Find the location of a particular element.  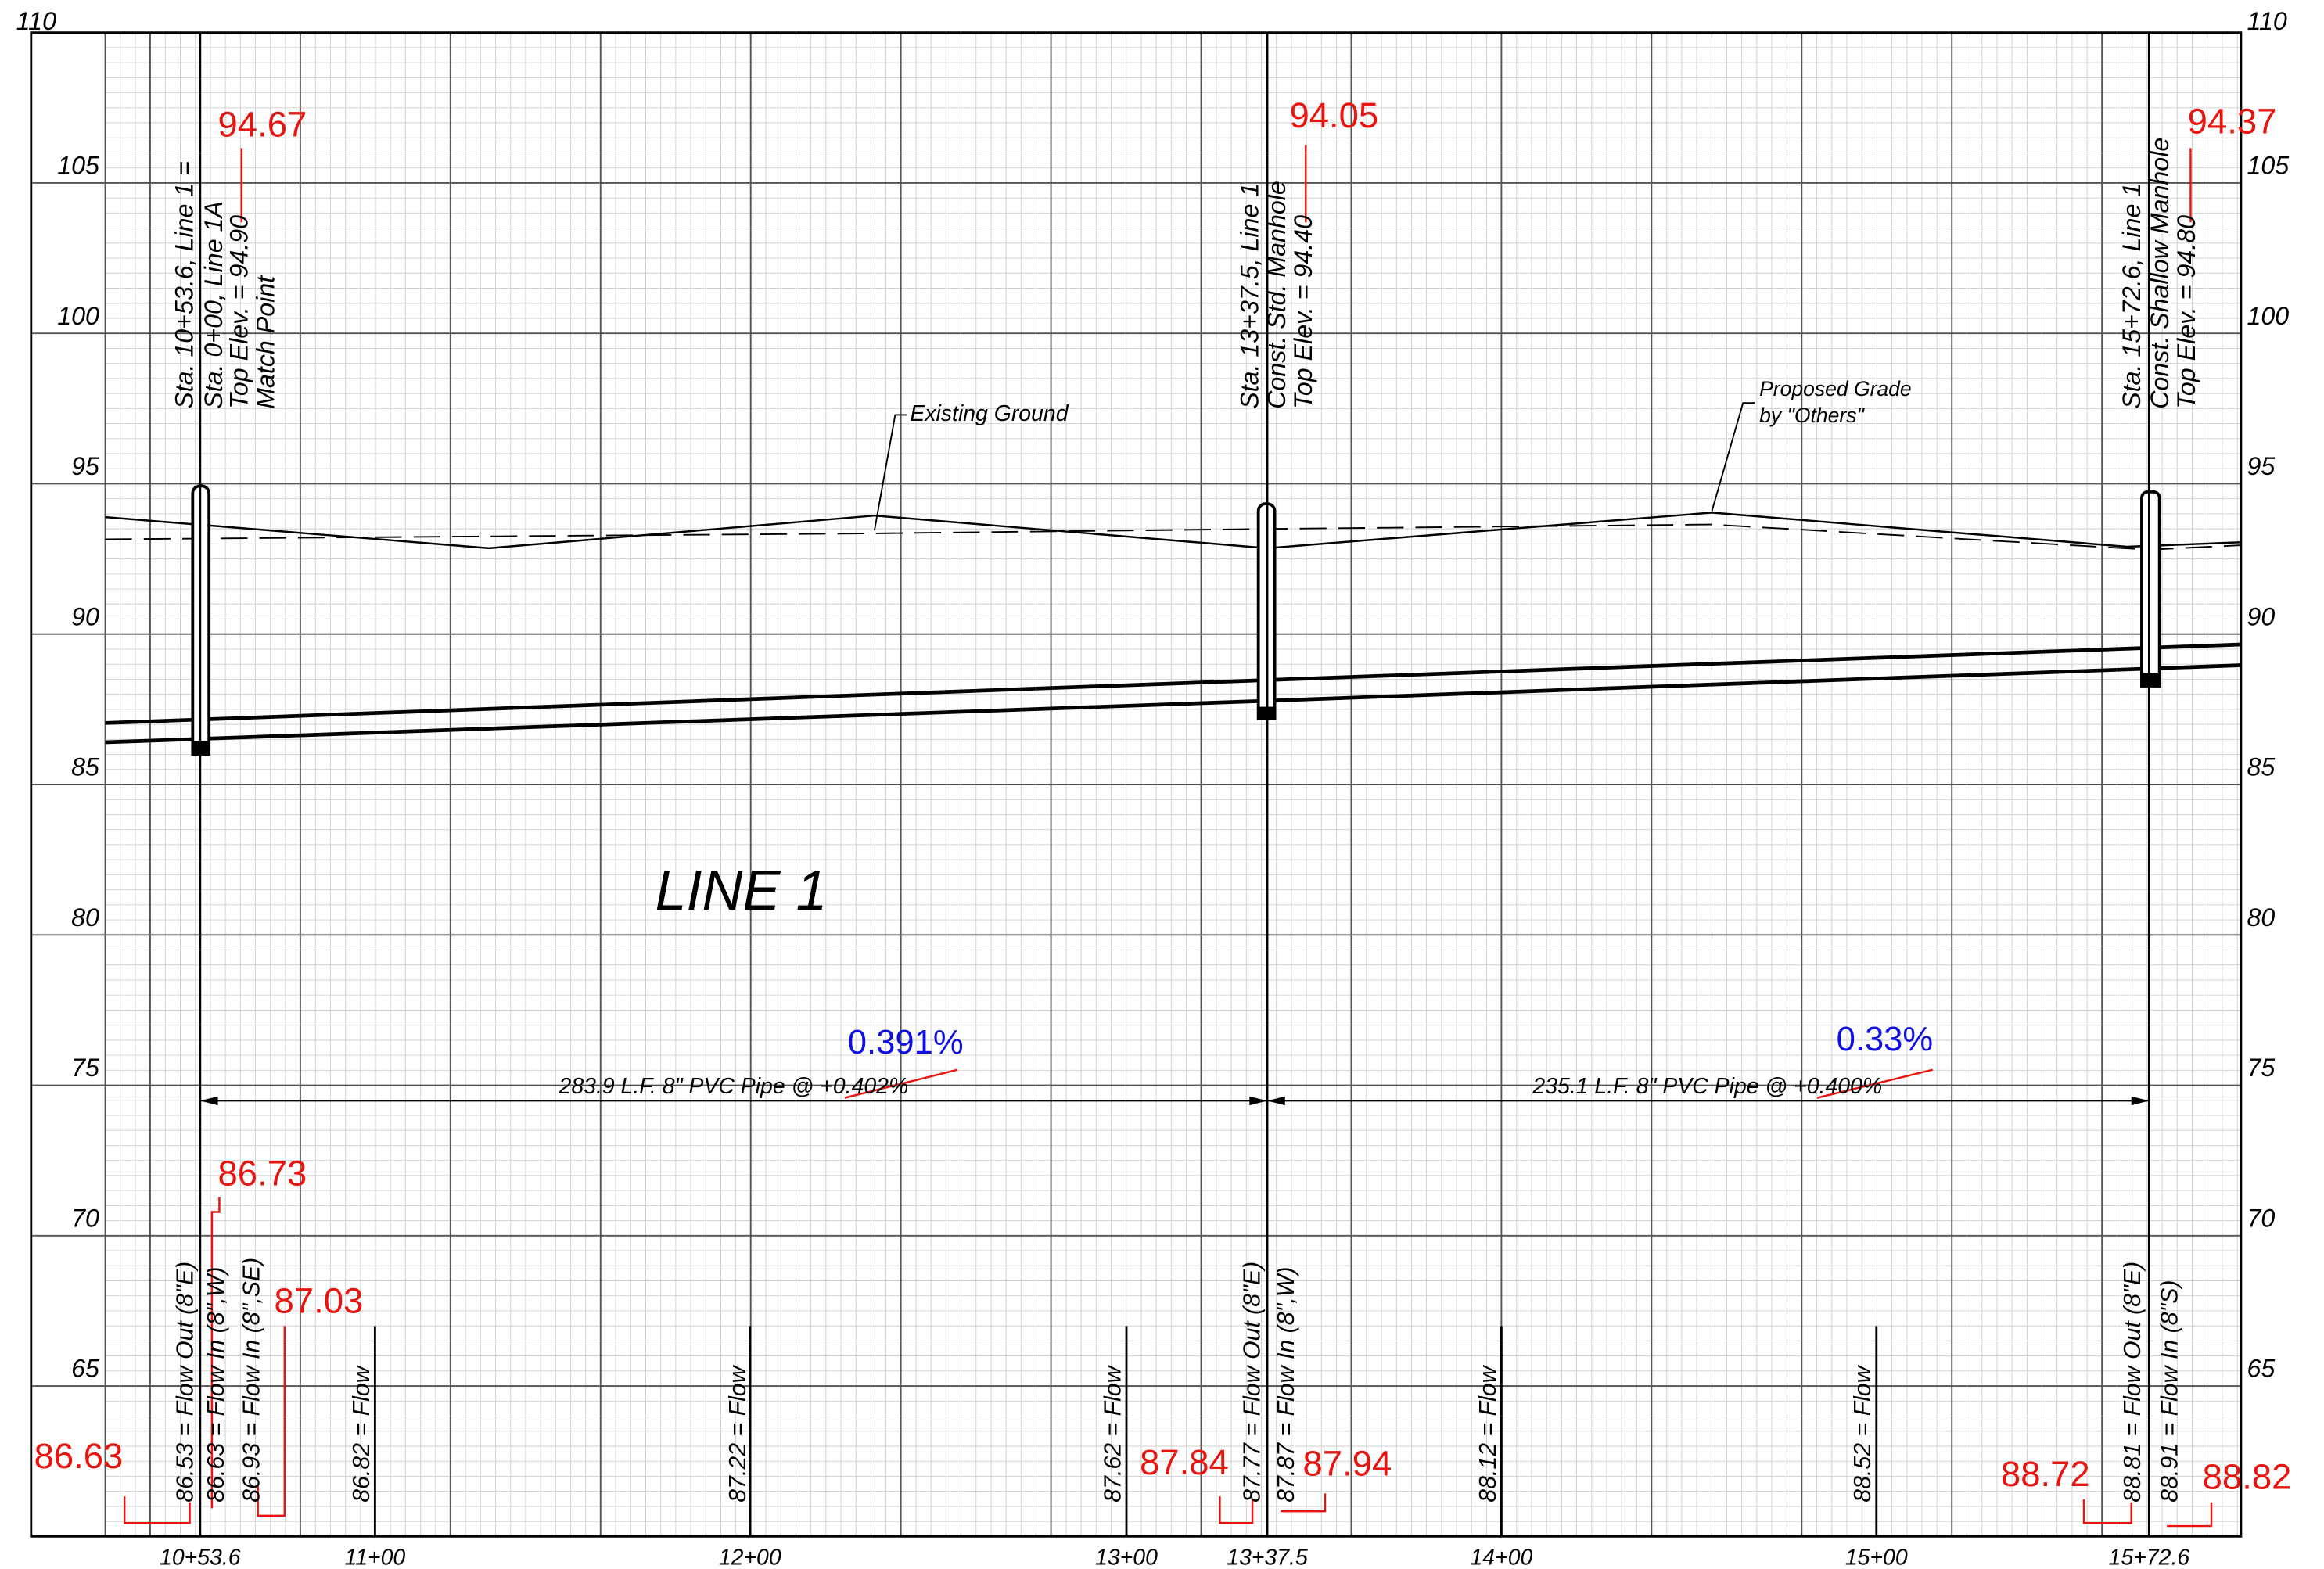

revised-slope: 0.391% is located at coordinates (906, 1042).